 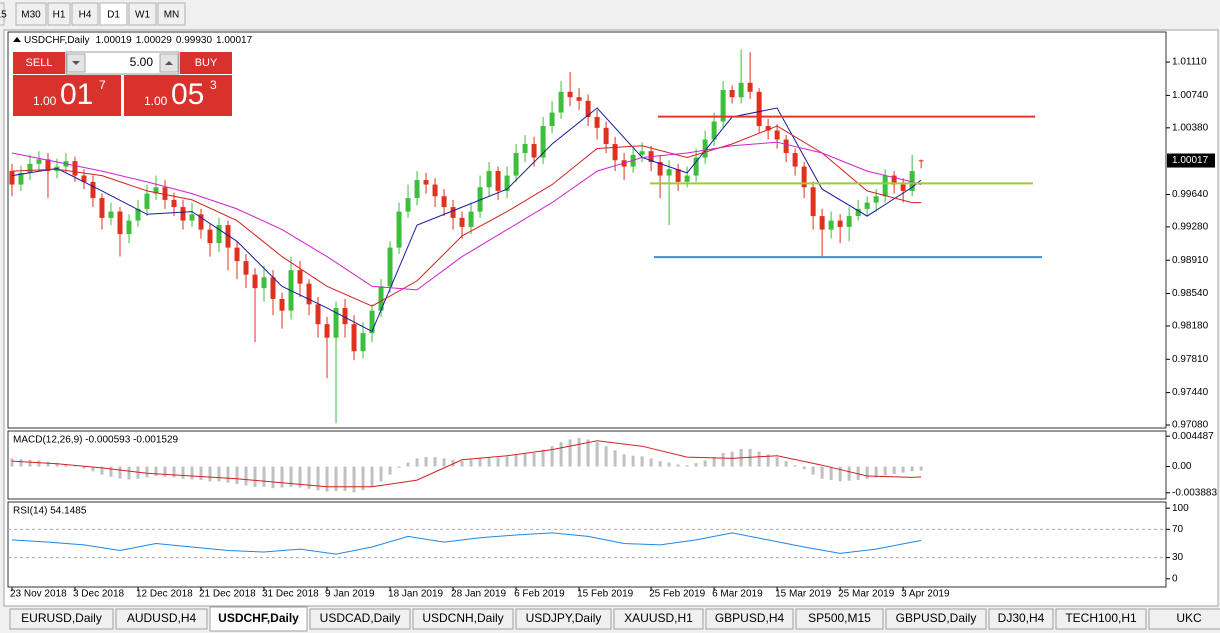 I want to click on timeframe-label: H1, so click(x=59, y=15).